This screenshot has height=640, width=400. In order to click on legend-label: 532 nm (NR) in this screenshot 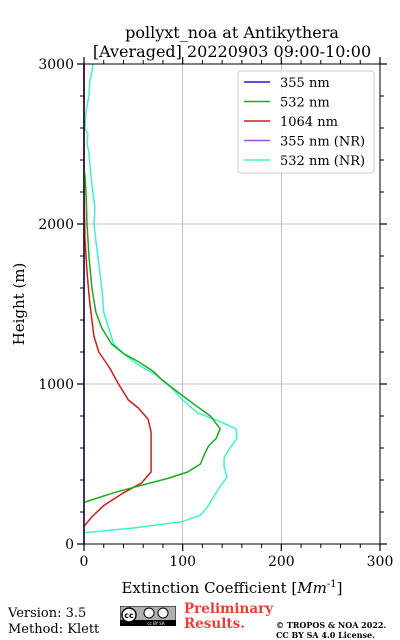, I will do `click(322, 161)`.